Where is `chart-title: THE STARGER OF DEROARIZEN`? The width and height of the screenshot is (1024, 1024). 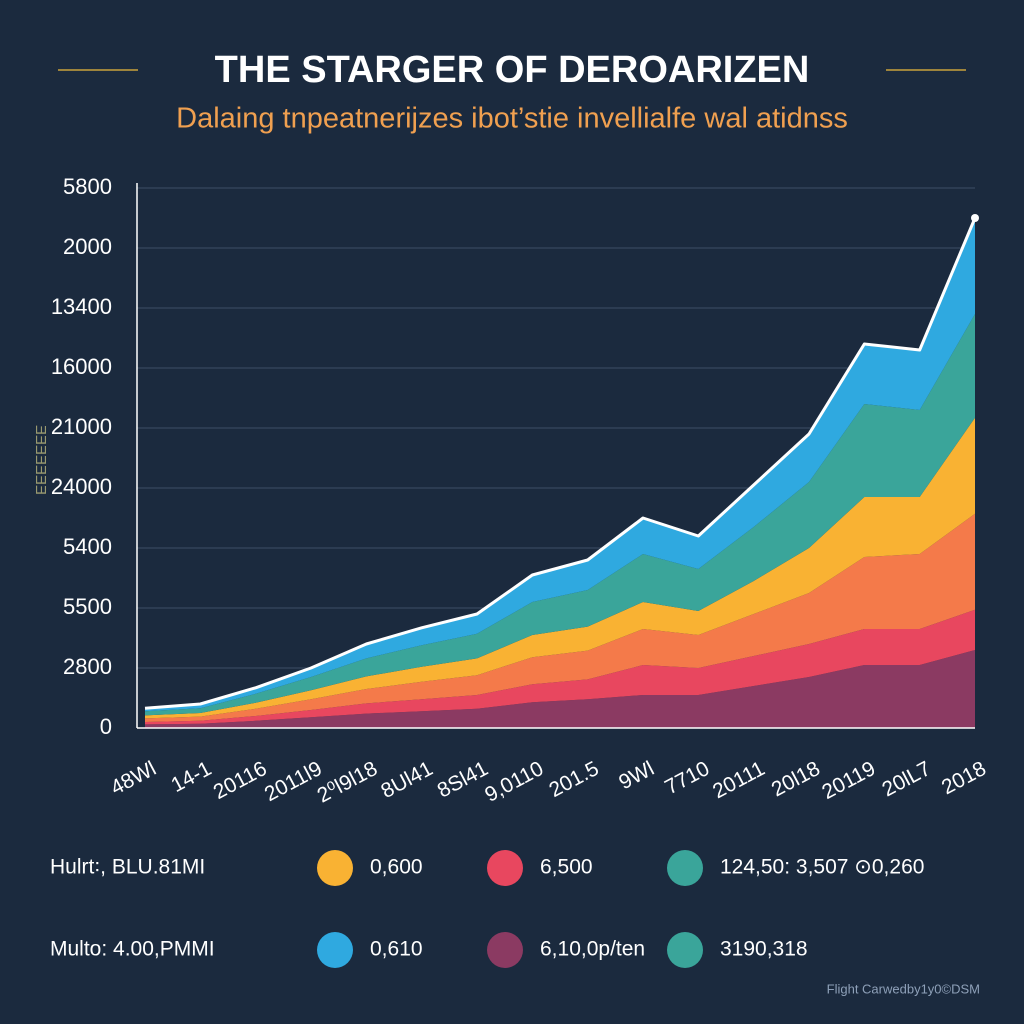 chart-title: THE STARGER OF DEROARIZEN is located at coordinates (512, 70).